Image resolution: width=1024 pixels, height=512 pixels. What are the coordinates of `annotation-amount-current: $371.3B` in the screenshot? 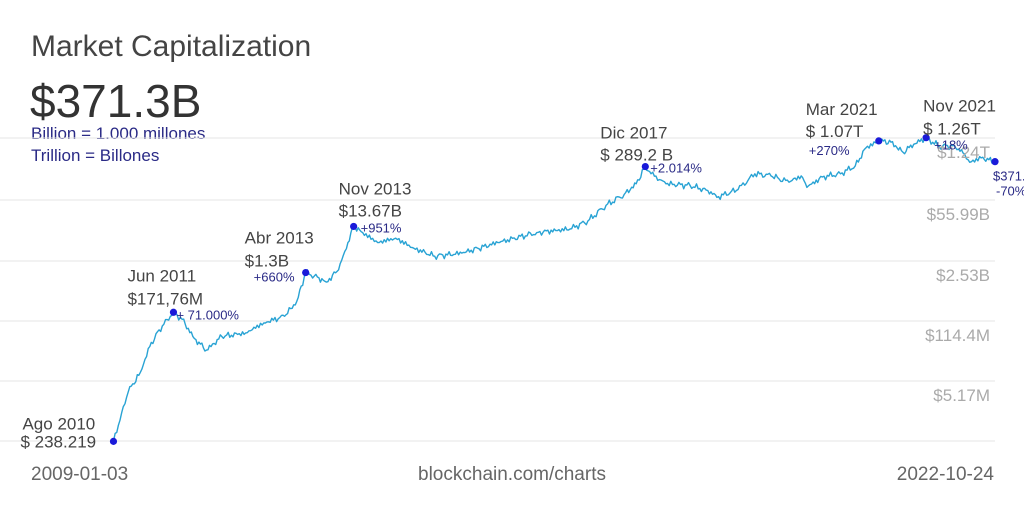 It's located at (1008, 176).